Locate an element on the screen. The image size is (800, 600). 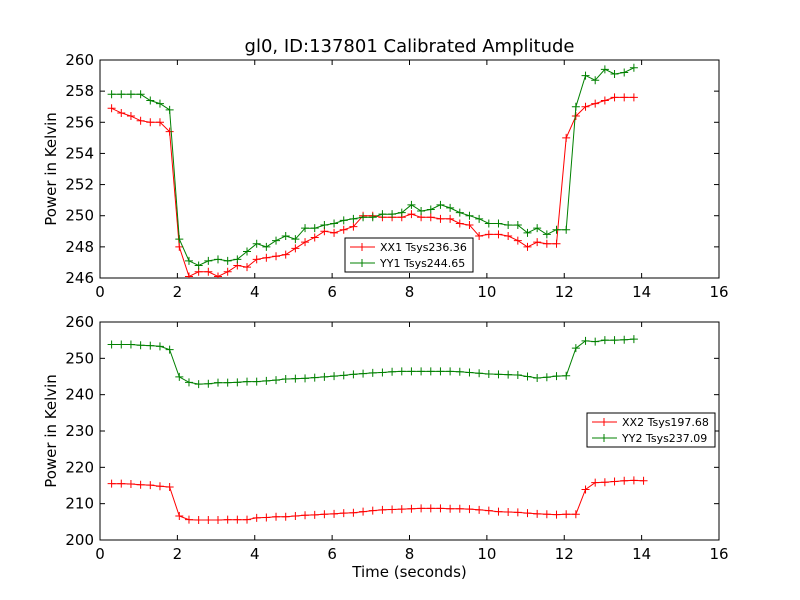
x-tick-label: 14 is located at coordinates (641, 292).